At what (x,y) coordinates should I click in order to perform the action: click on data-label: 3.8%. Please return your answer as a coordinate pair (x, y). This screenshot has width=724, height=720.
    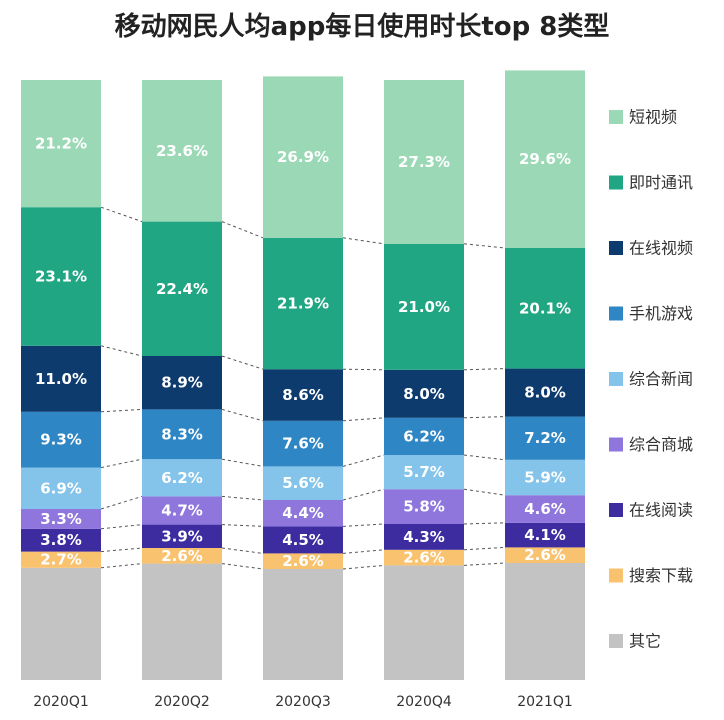
    Looking at the image, I should click on (61, 540).